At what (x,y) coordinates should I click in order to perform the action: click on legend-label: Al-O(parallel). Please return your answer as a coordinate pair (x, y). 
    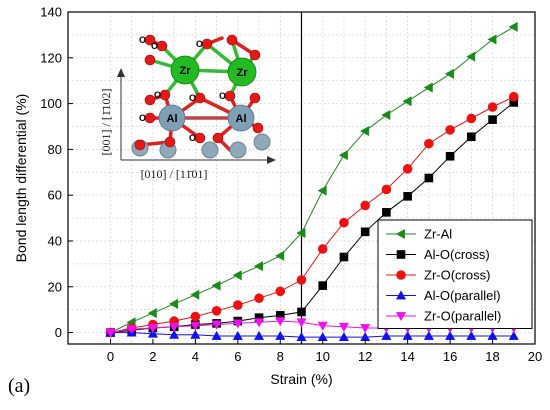
    Looking at the image, I should click on (462, 295).